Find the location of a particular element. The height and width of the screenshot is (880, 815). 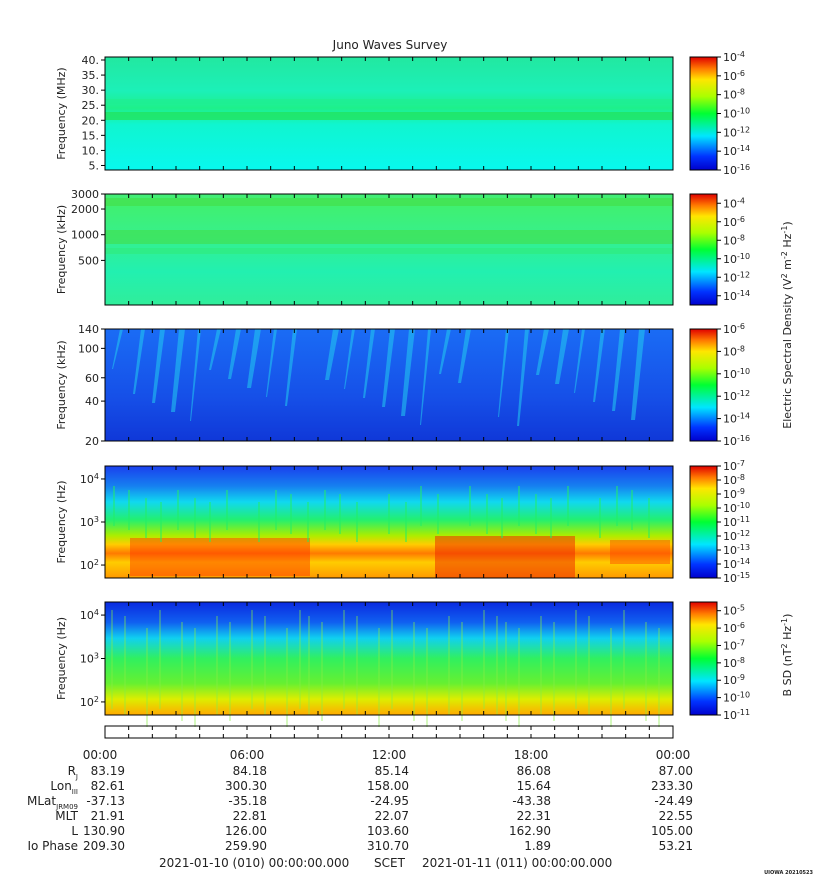

y-tick-label: 15. is located at coordinates (91, 135).